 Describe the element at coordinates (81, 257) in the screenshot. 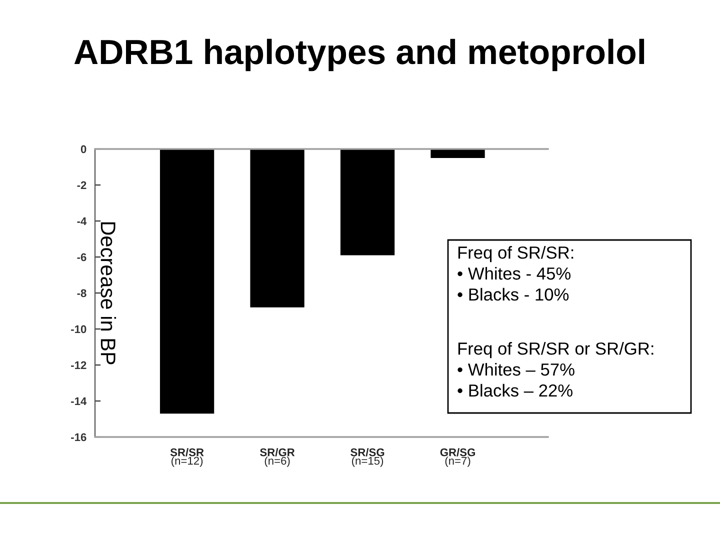

I see `y-tick-label: -6` at that location.